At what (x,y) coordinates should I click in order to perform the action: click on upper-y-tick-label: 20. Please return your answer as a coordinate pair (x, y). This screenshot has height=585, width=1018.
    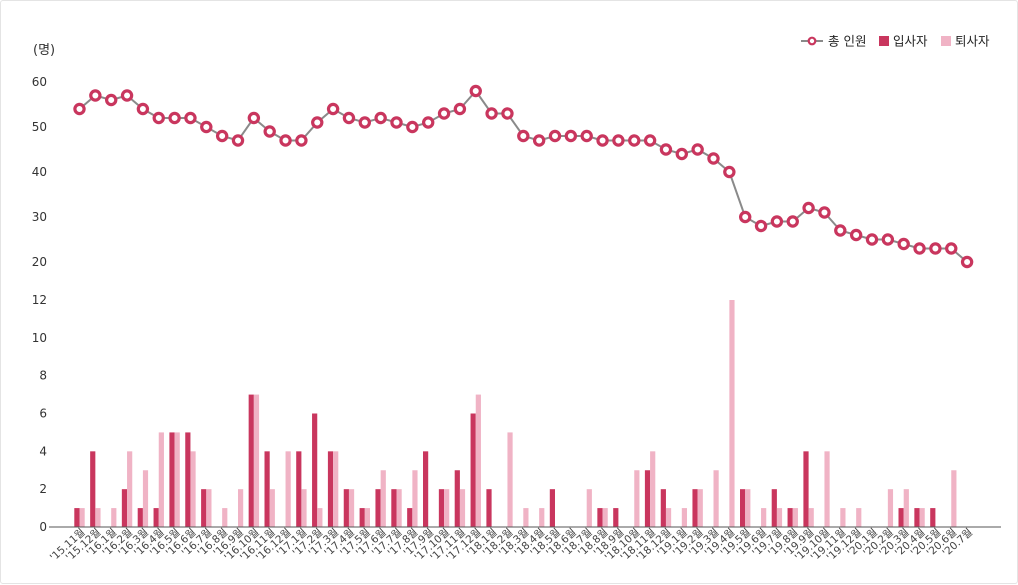
    Looking at the image, I should click on (39, 262).